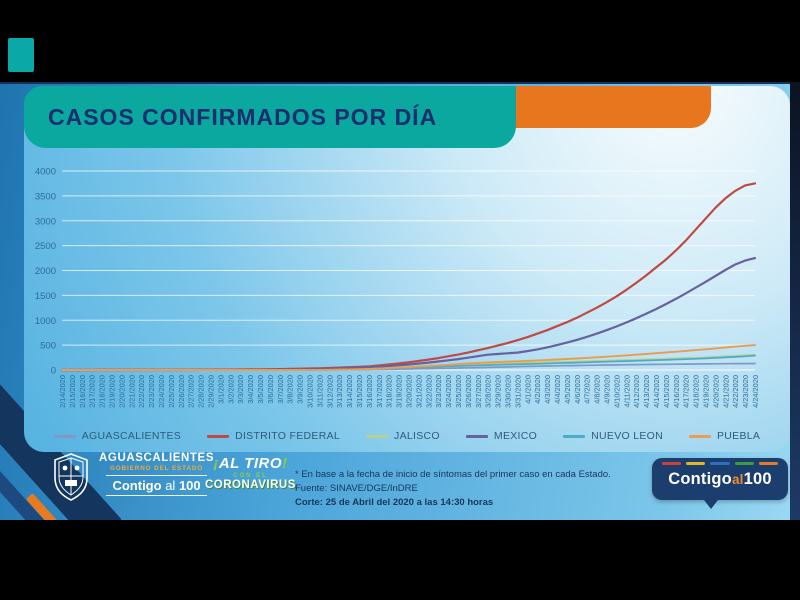  Describe the element at coordinates (220, 389) in the screenshot. I see `svg-text: 3/1/2020` at that location.